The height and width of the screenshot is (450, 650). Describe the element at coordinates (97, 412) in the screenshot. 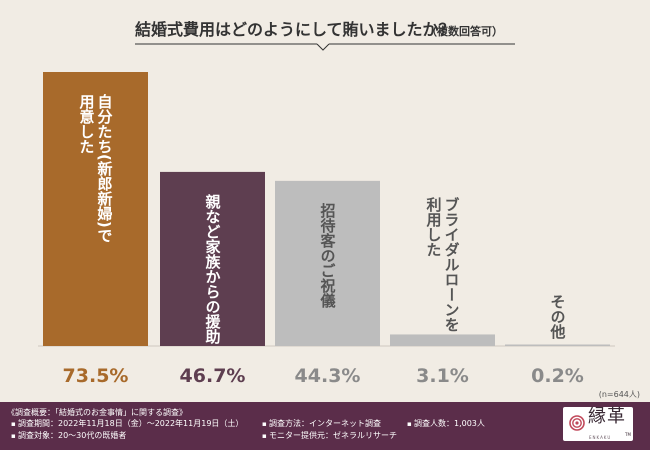

I see `survey-overview-title: 《調査概要：「結婚式のお金事情」に関する調査》` at that location.